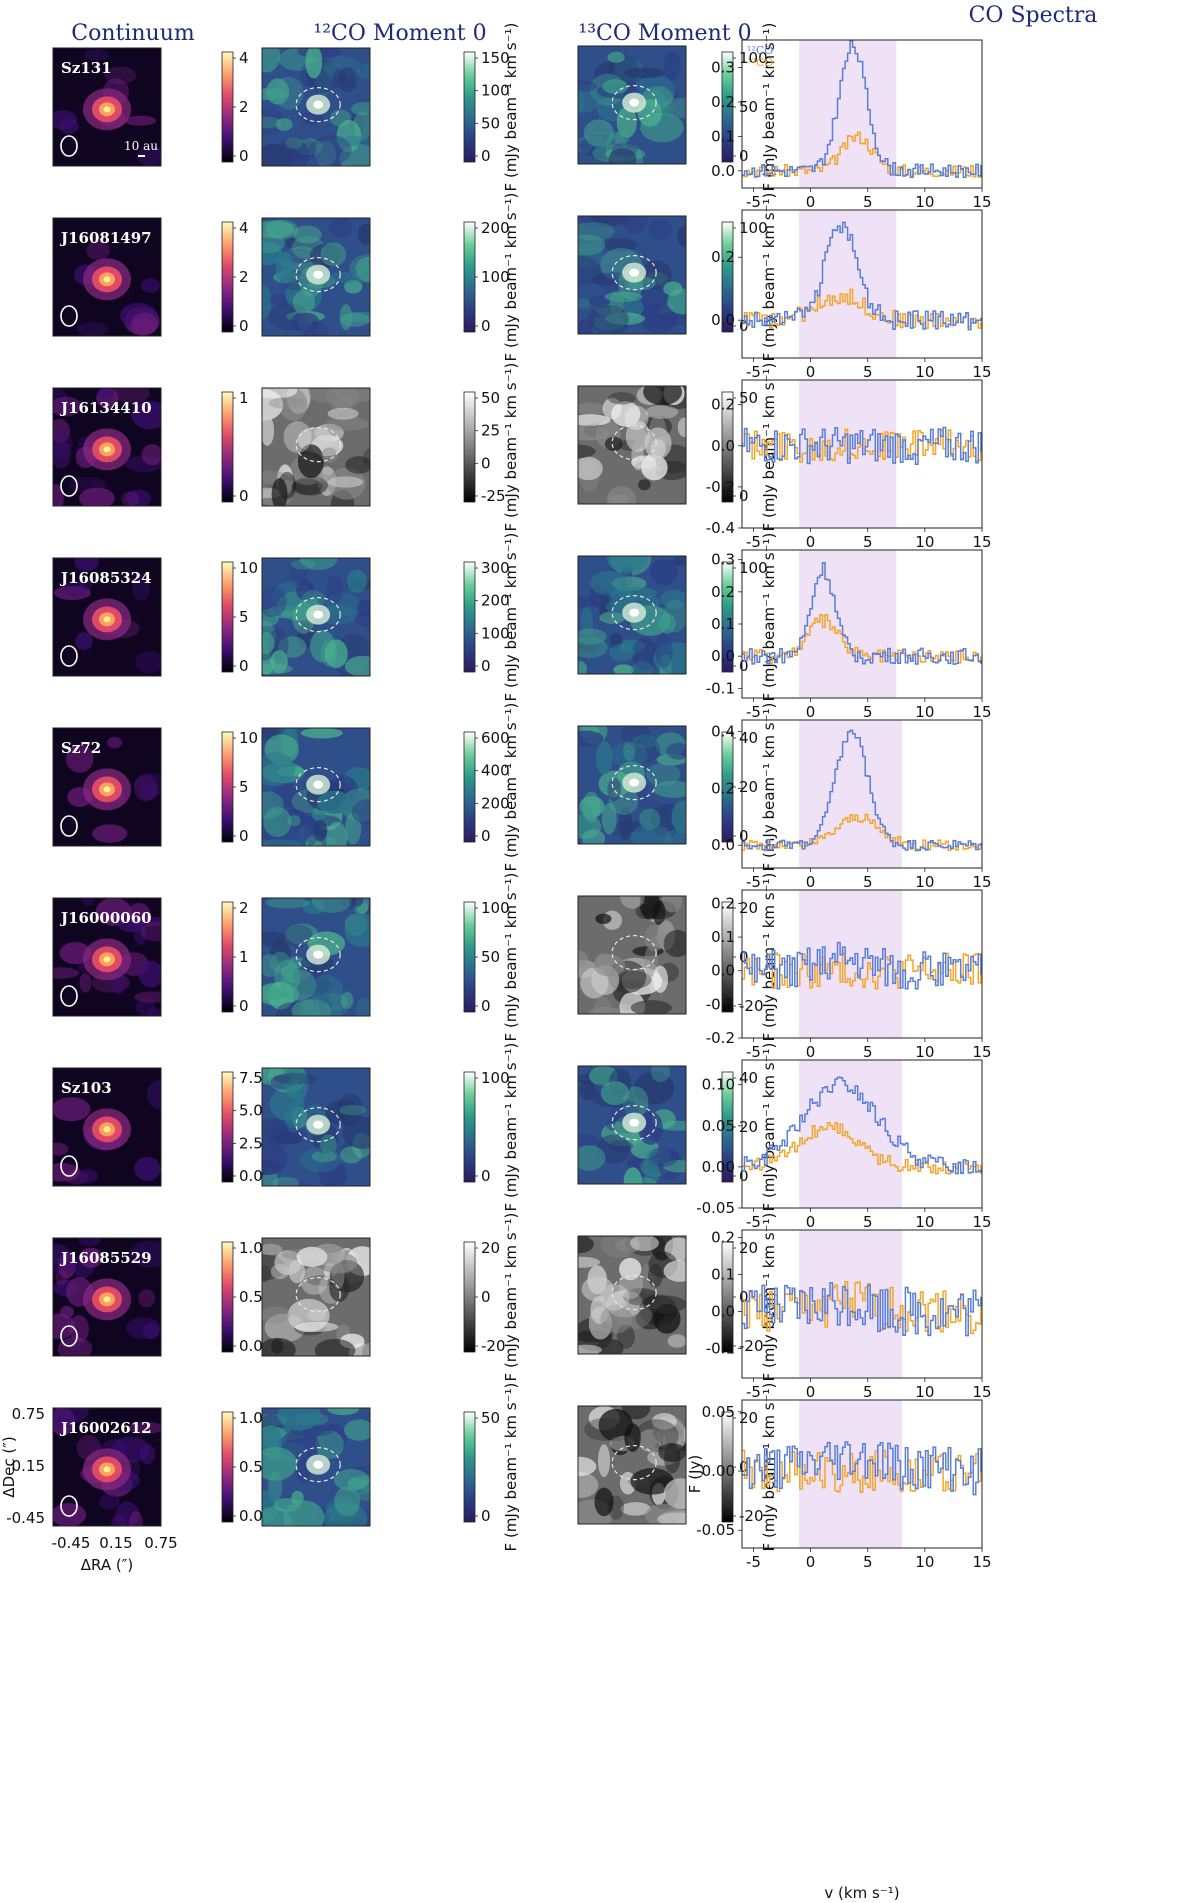 The image size is (1200, 1903). What do you see at coordinates (318, 275) in the screenshot?
I see `disk-contour` at bounding box center [318, 275].